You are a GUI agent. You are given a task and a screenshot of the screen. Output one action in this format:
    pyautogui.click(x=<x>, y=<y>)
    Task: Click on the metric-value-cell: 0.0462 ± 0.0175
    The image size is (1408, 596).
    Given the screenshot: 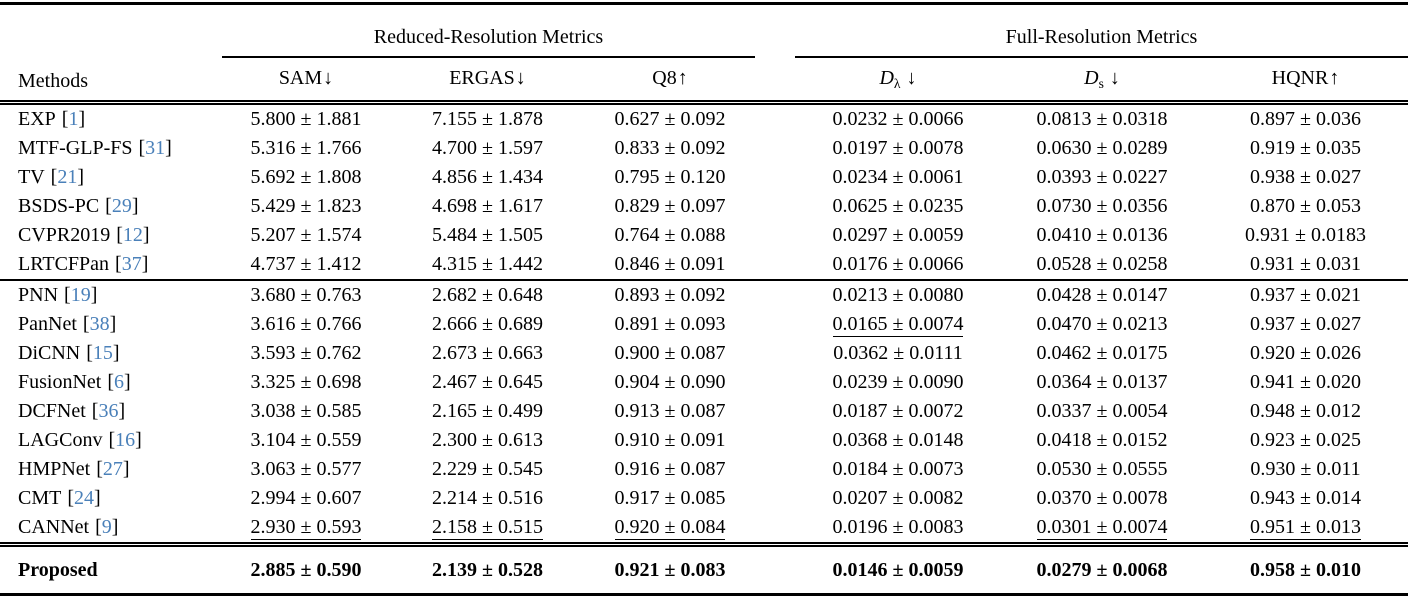 What is the action you would take?
    pyautogui.click(x=1102, y=353)
    